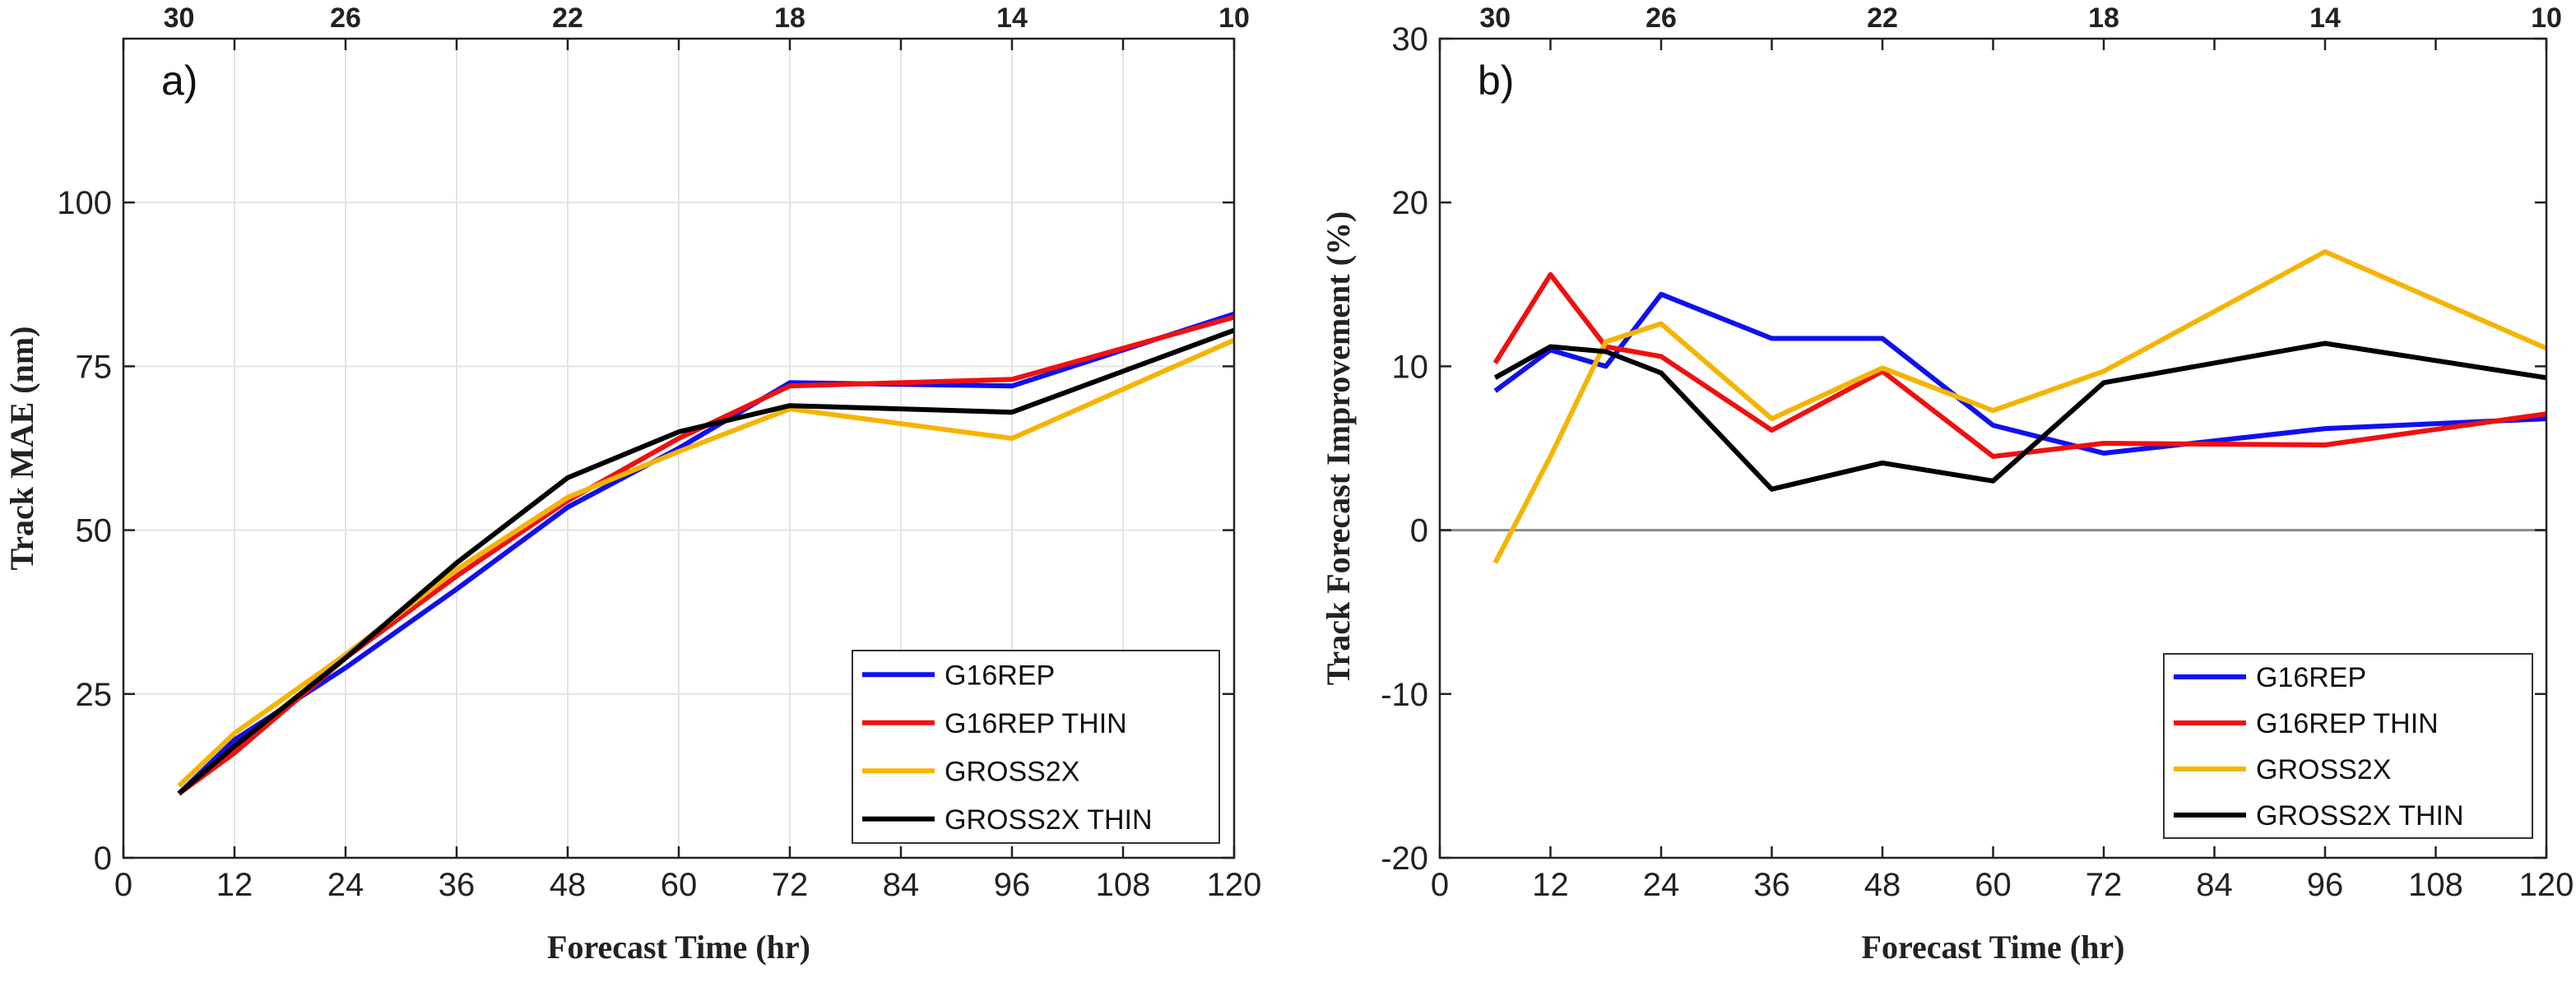 This screenshot has width=2576, height=982. What do you see at coordinates (2020, 416) in the screenshot?
I see `series-line-gross2x-thin` at bounding box center [2020, 416].